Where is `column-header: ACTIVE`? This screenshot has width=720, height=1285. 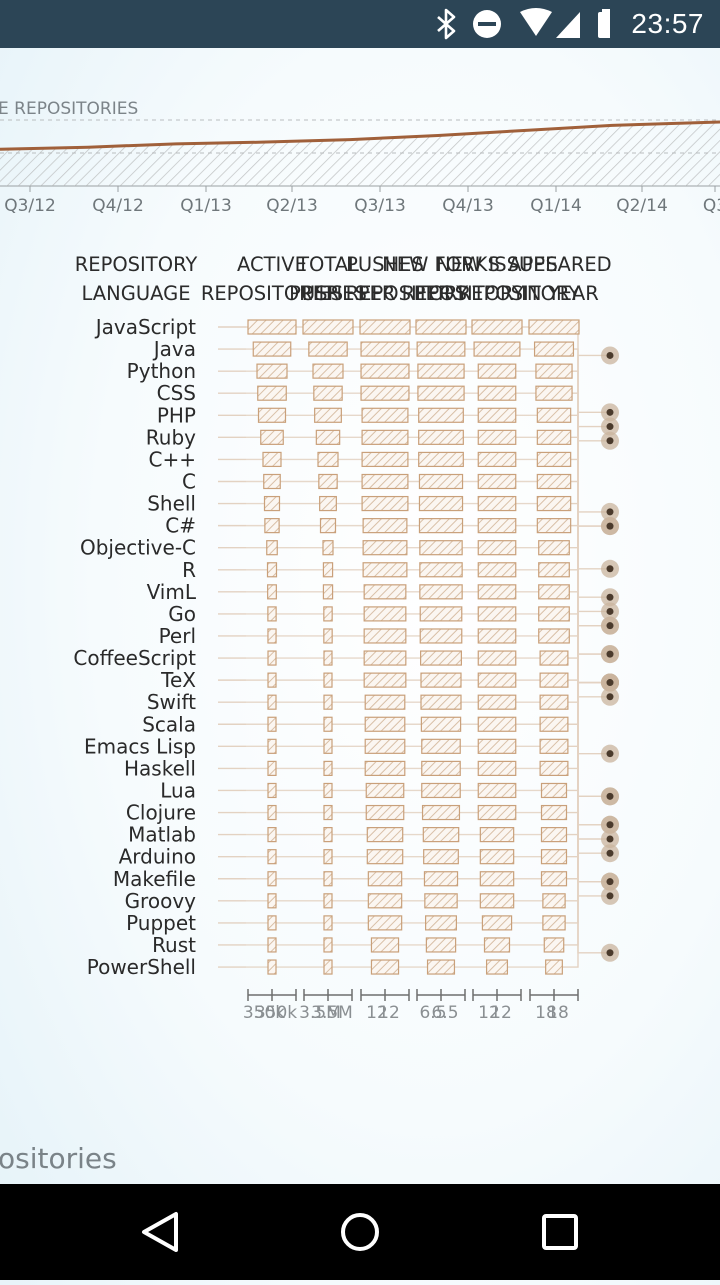 column-header: ACTIVE is located at coordinates (272, 264).